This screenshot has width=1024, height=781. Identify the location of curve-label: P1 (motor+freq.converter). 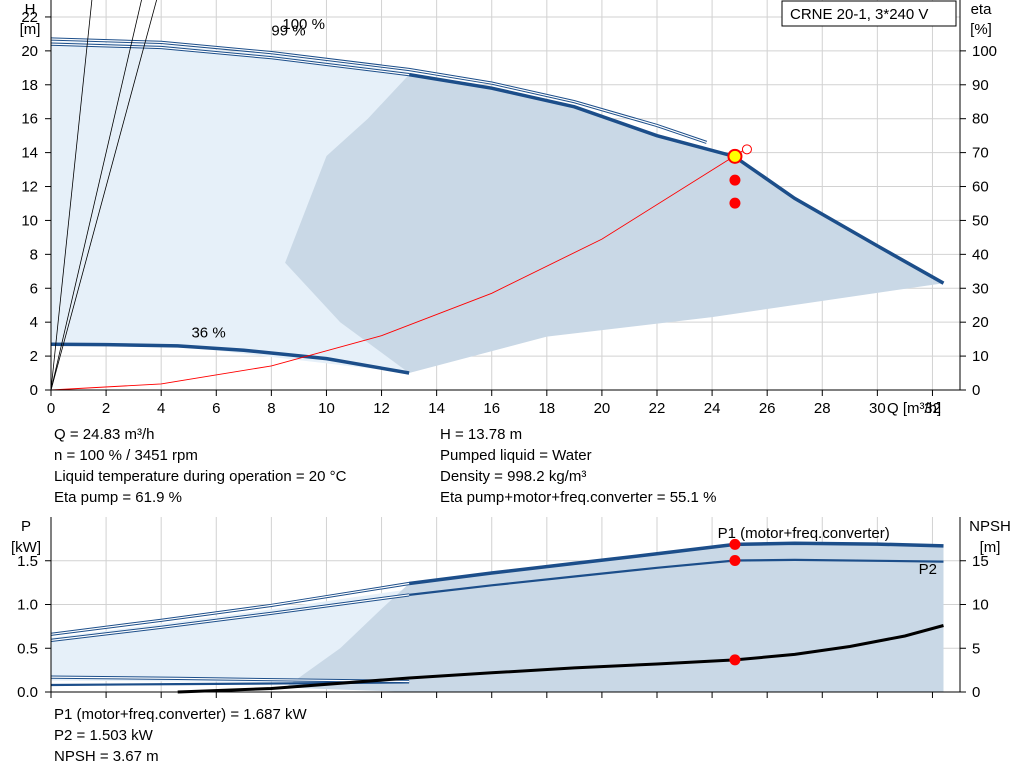
(804, 533).